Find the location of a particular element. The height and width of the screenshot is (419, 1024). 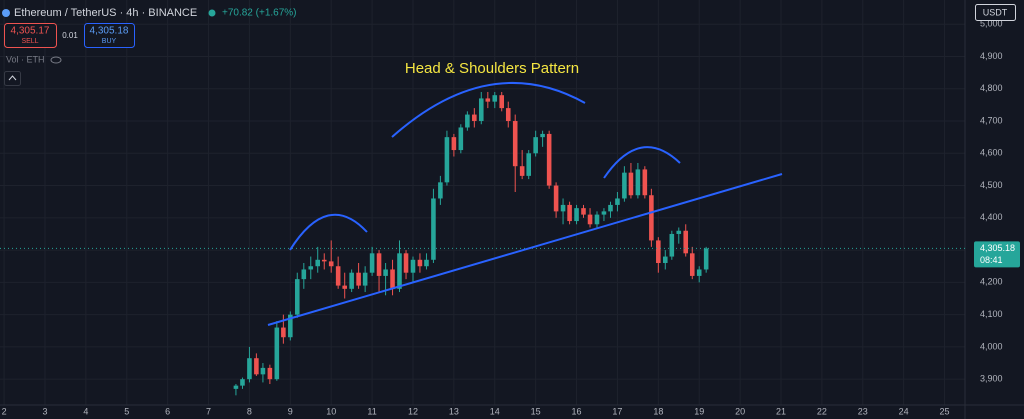

buy-label: BUY is located at coordinates (109, 41).